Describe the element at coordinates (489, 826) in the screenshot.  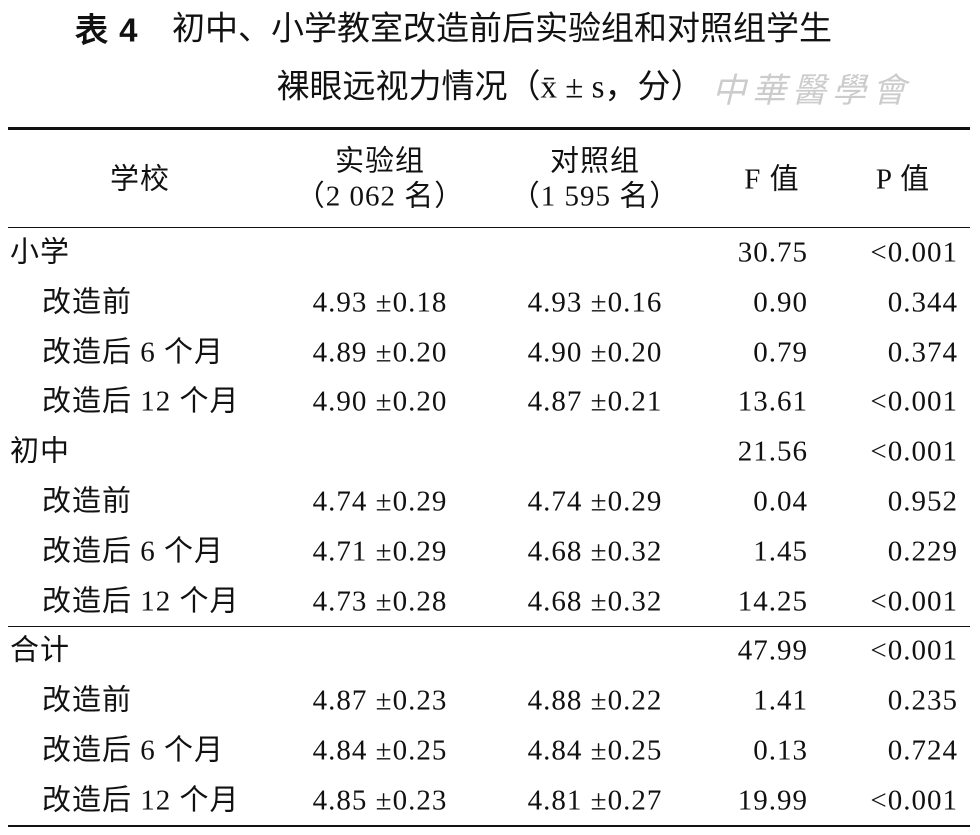
I see `bottom-rule` at that location.